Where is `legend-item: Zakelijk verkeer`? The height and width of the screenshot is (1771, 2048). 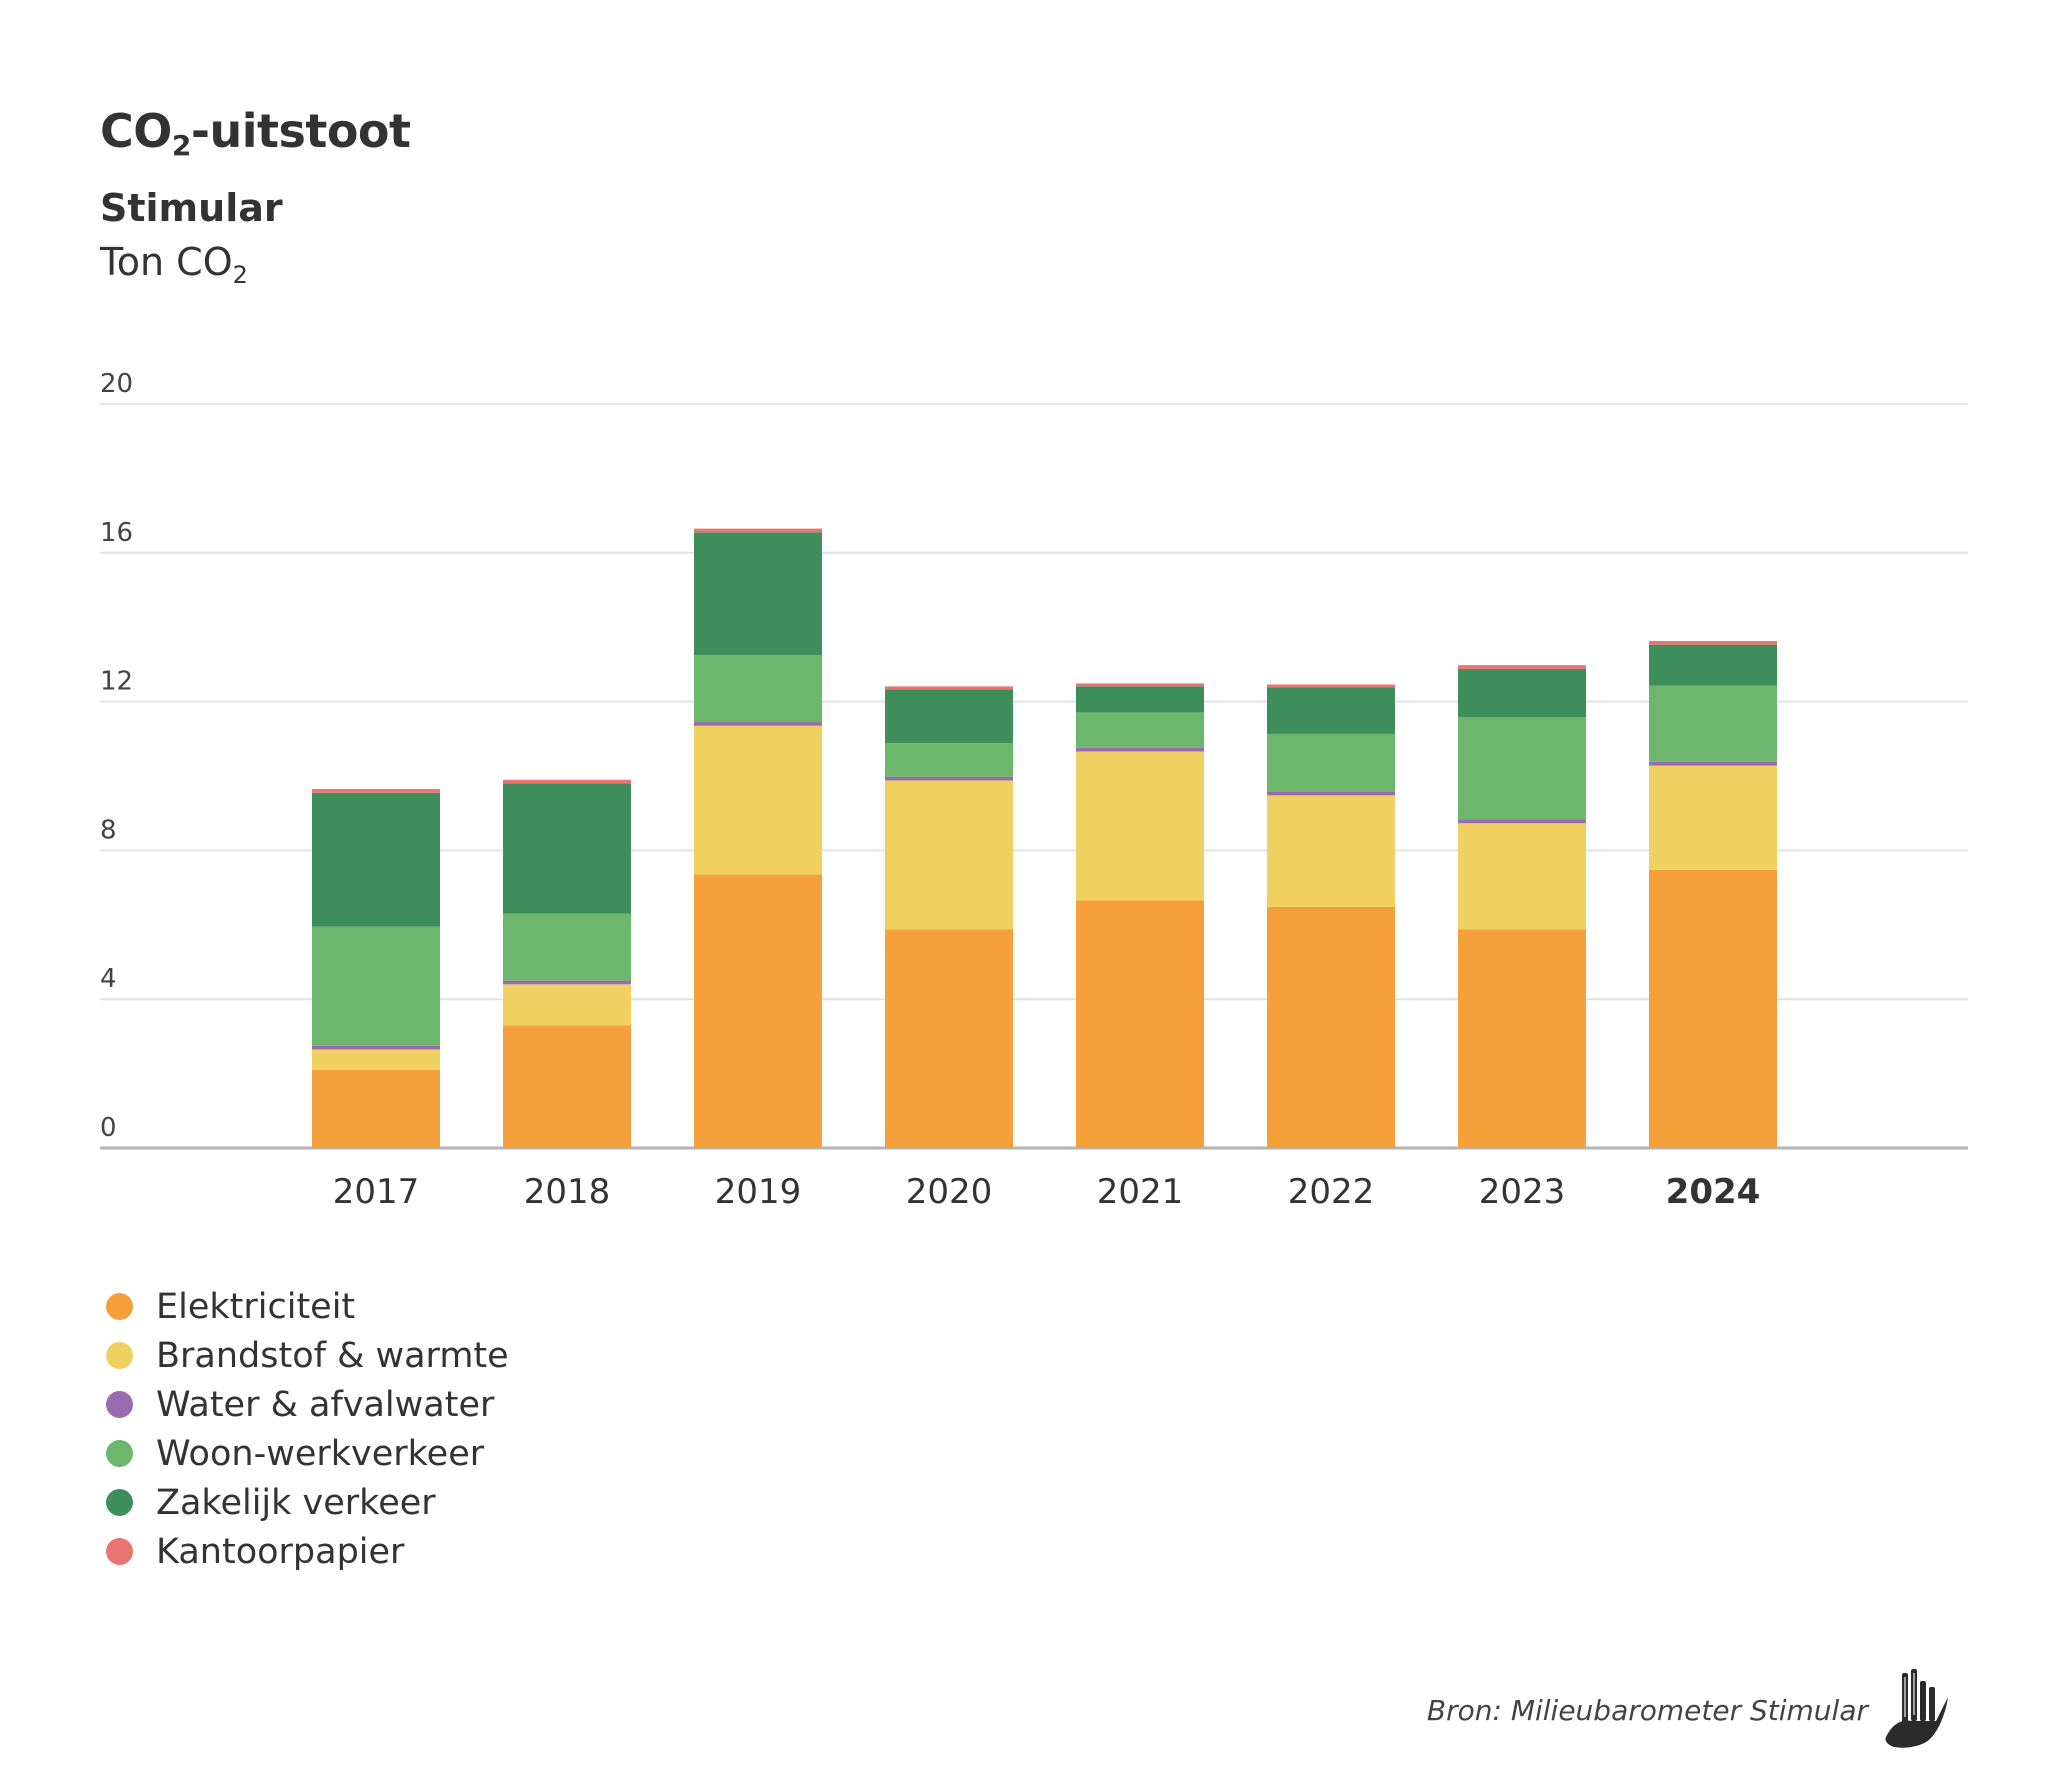 legend-item: Zakelijk verkeer is located at coordinates (307, 1502).